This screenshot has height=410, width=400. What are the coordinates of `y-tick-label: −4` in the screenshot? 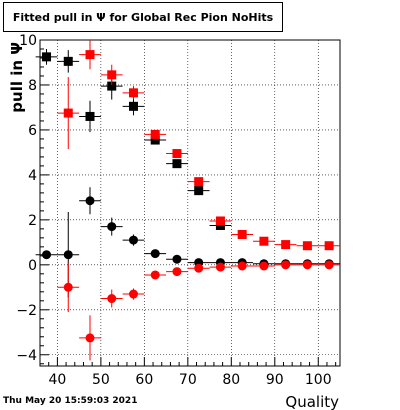 It's located at (26, 356).